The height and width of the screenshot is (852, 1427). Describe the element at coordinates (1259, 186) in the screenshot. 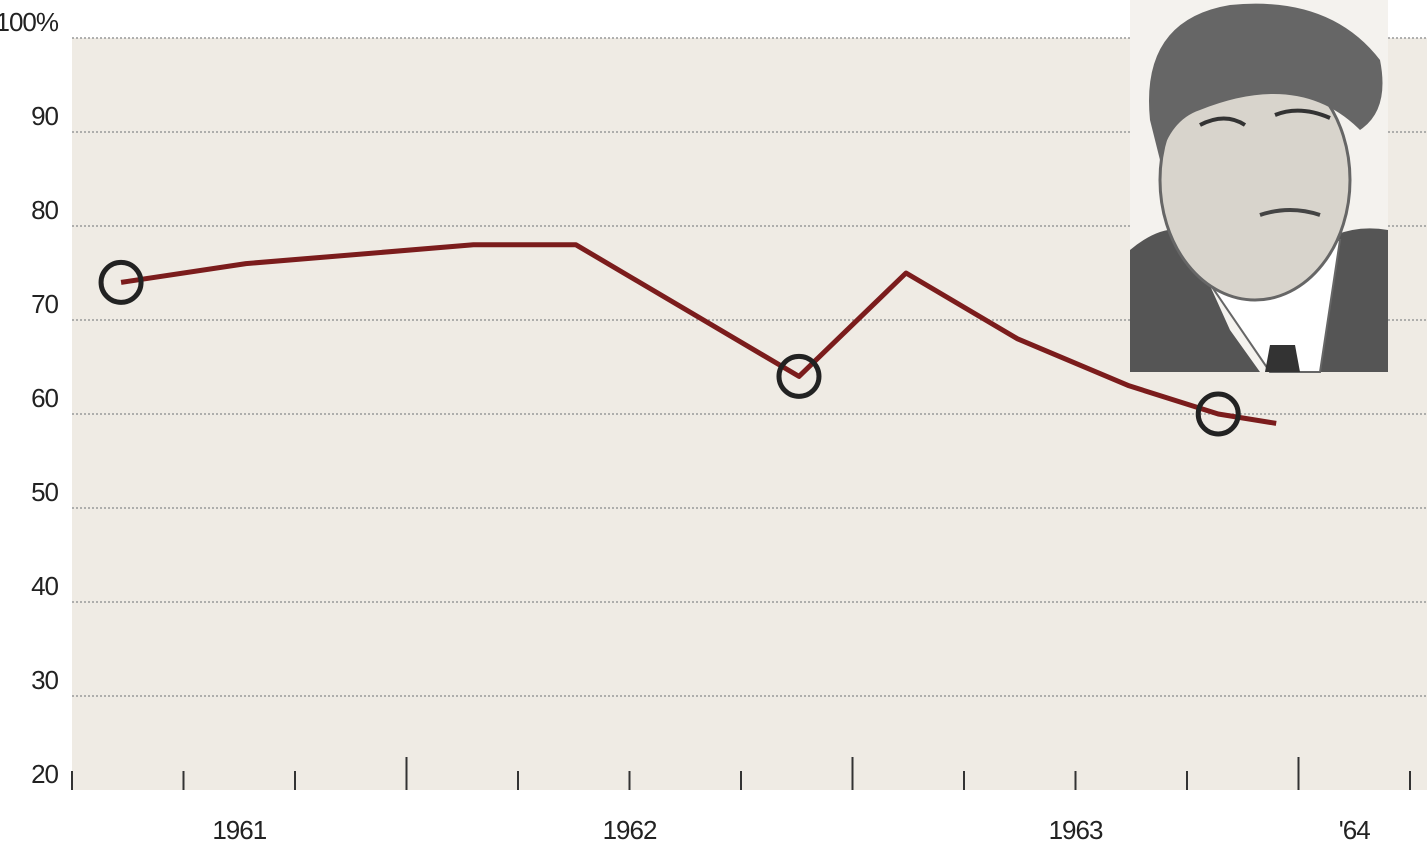

I see `portrait` at that location.